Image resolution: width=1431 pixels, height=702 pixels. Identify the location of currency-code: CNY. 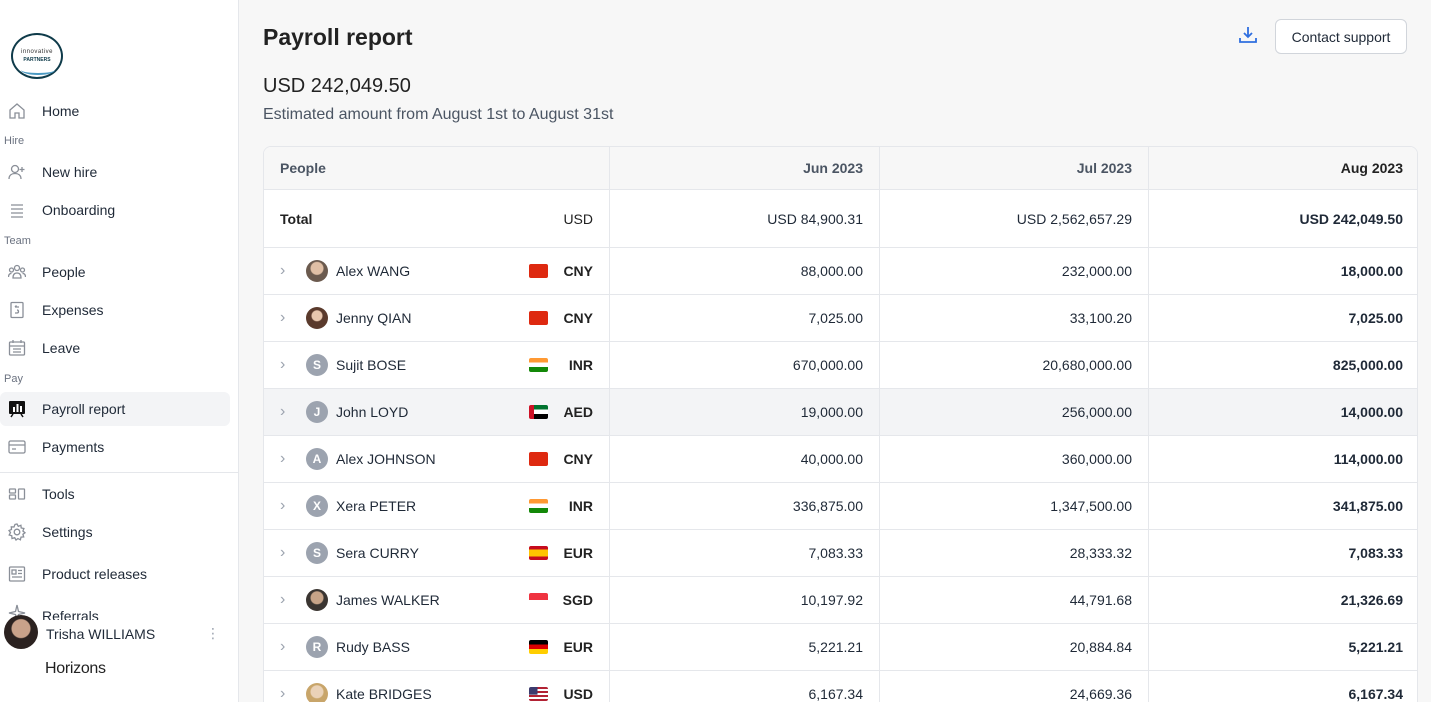
(578, 318).